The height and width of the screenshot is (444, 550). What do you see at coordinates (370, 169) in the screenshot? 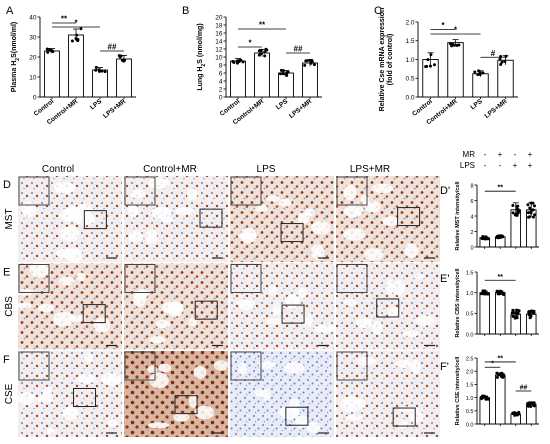
I see `column-header: LPS+MR` at bounding box center [370, 169].